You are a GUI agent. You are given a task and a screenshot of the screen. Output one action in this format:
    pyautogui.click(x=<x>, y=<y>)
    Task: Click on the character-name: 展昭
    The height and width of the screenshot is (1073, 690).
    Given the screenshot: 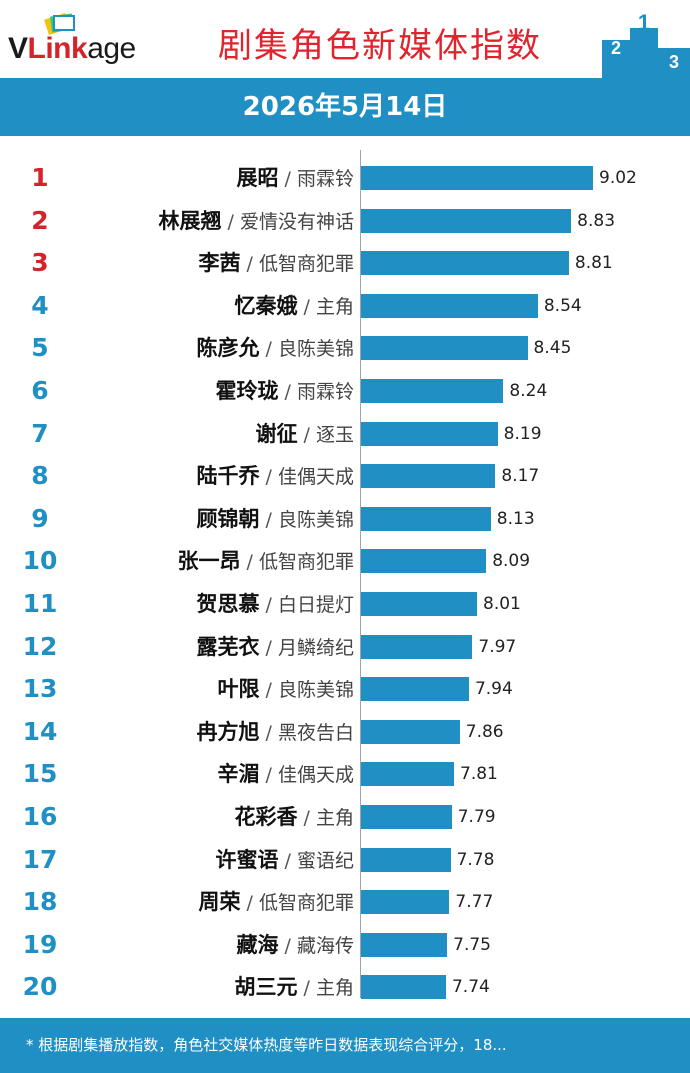 What is the action you would take?
    pyautogui.click(x=257, y=178)
    